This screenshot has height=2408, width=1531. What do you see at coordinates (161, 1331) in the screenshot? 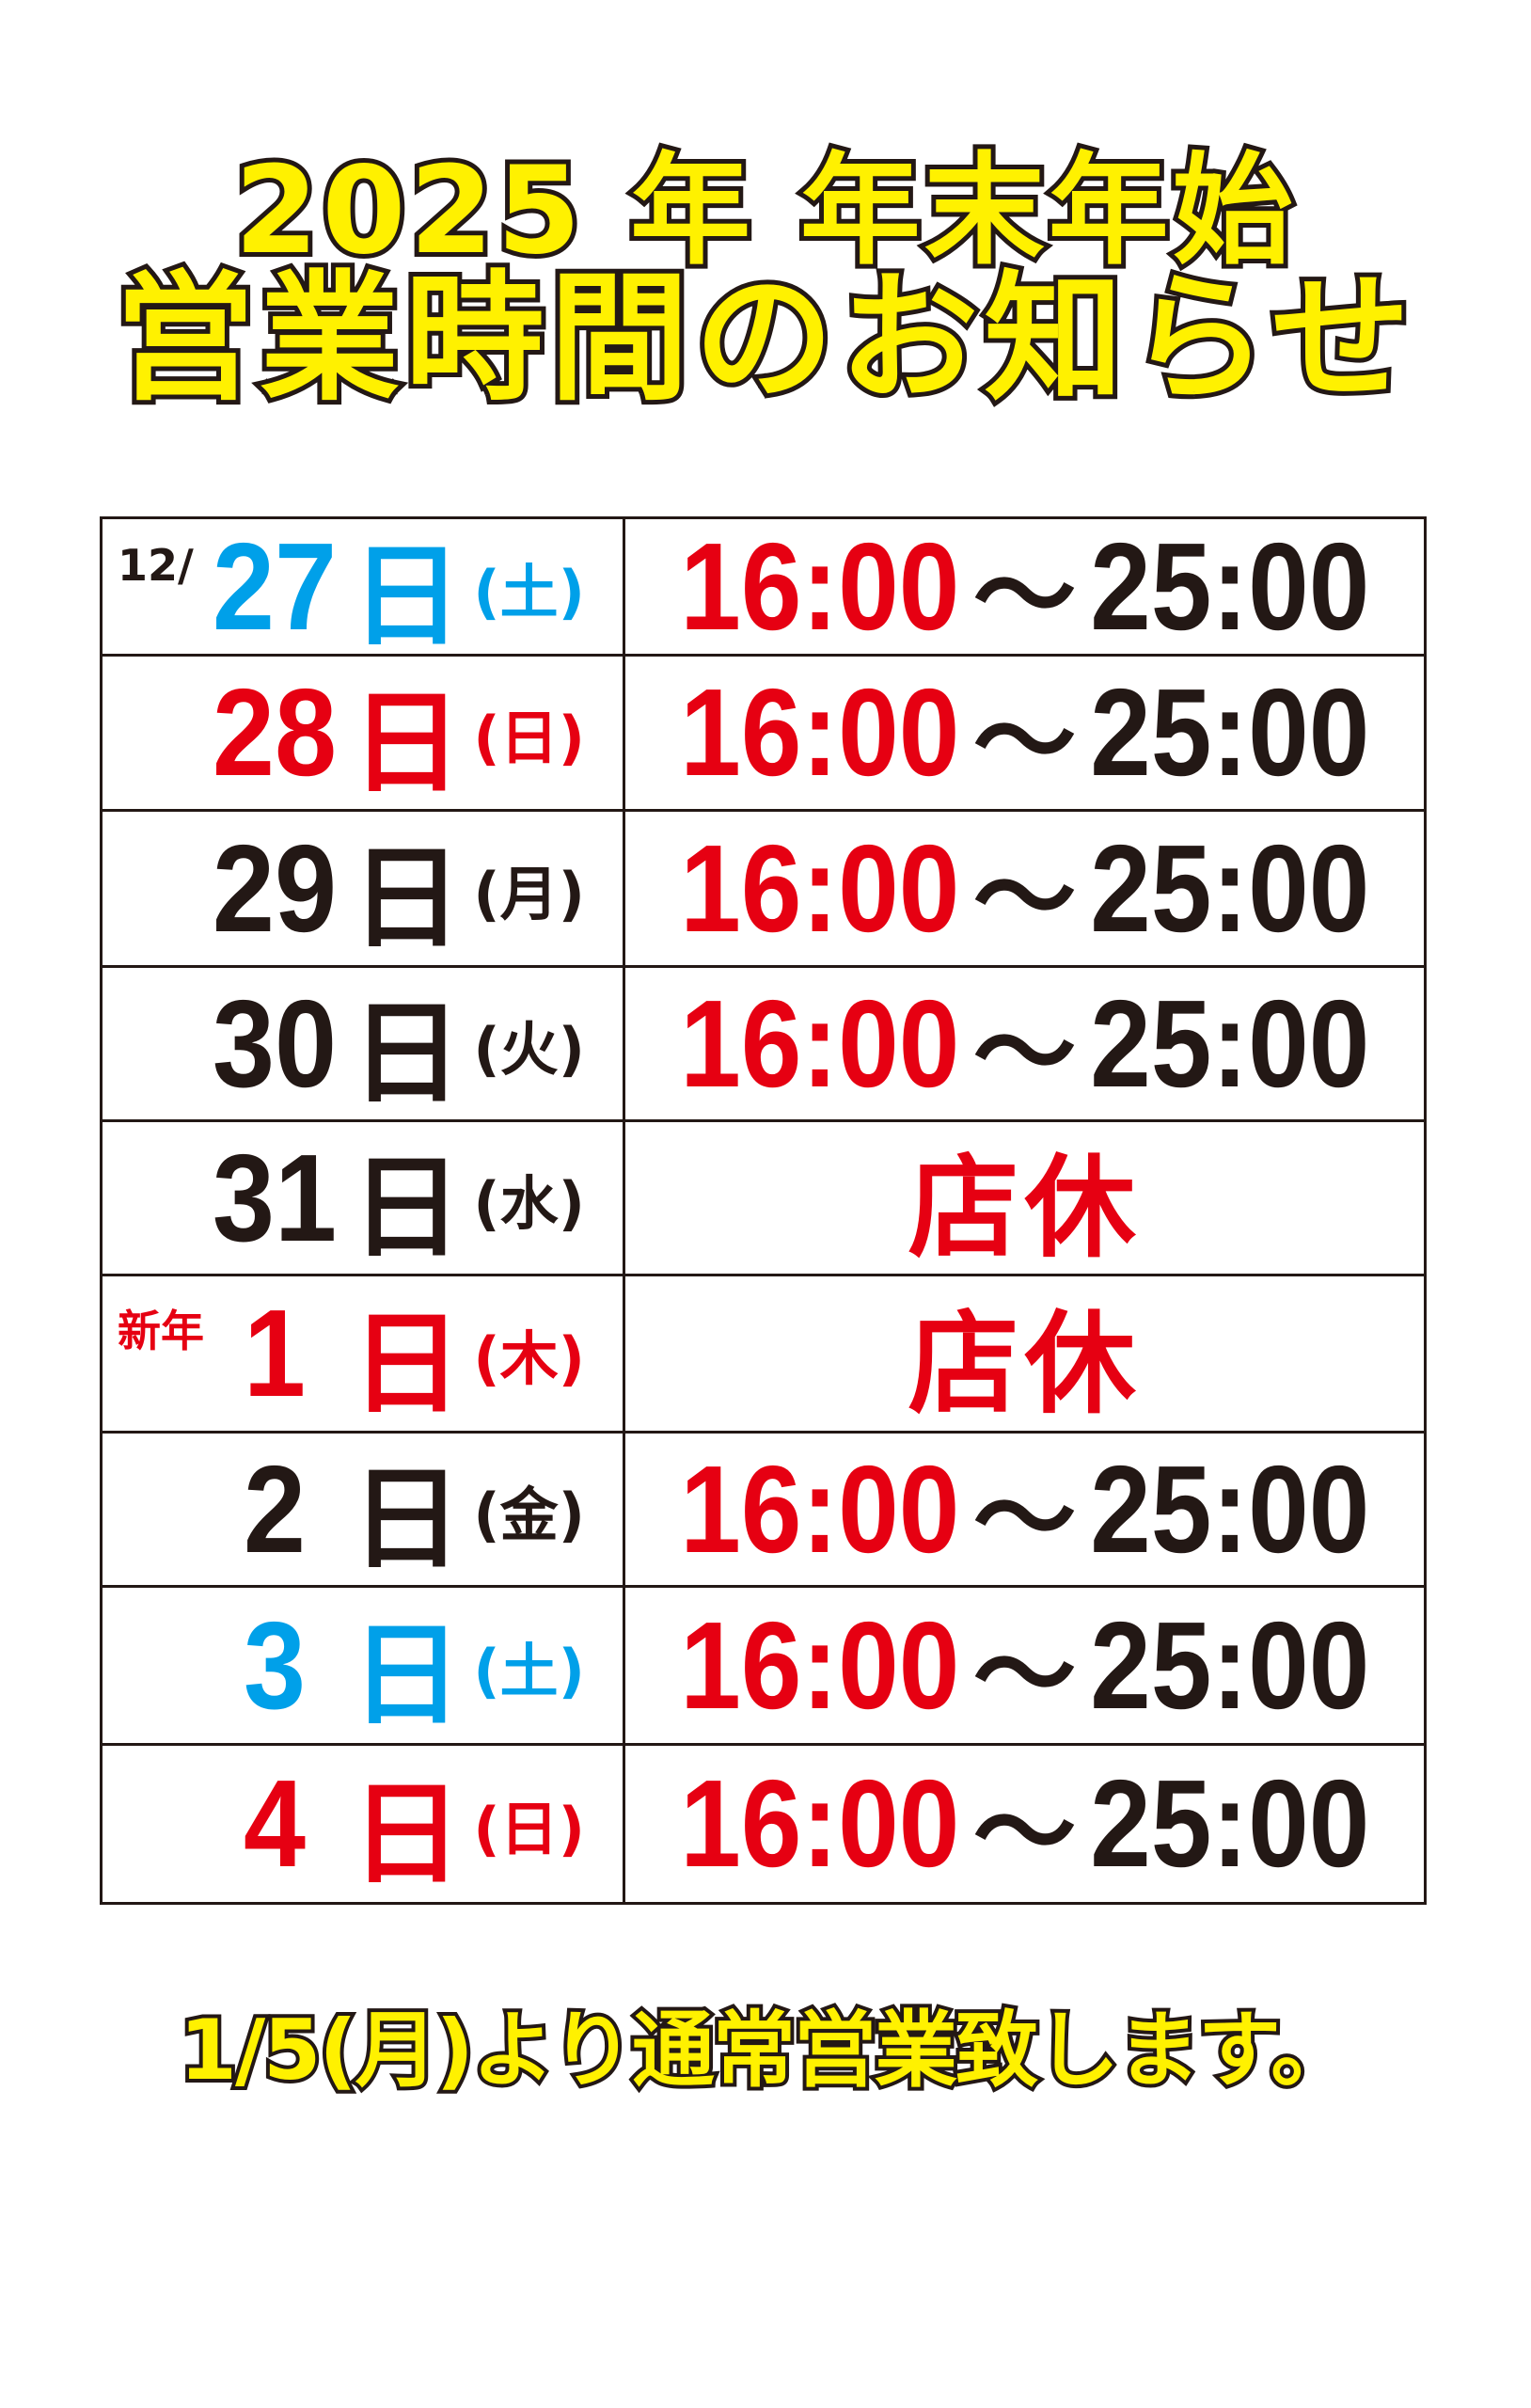
I see `date-prefix: 新年` at bounding box center [161, 1331].